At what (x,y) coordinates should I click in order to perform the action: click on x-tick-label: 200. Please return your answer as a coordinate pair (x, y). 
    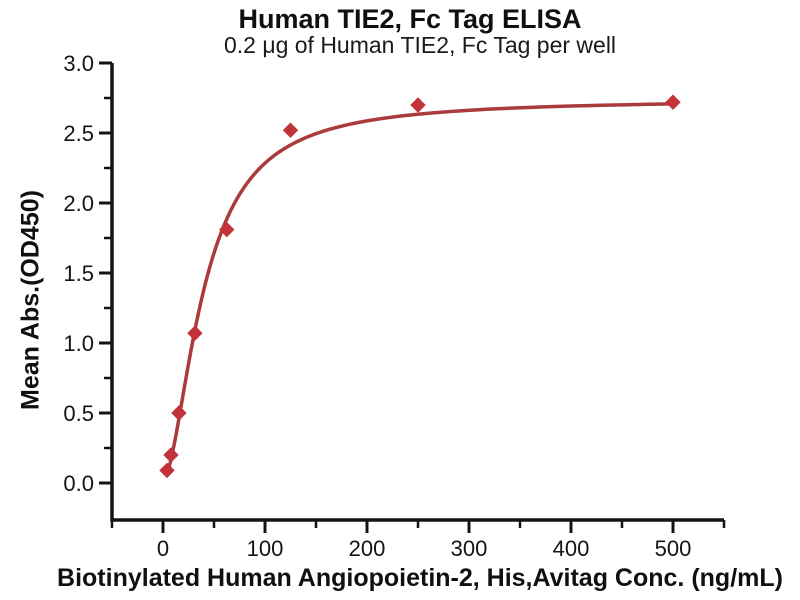
    Looking at the image, I should click on (367, 548).